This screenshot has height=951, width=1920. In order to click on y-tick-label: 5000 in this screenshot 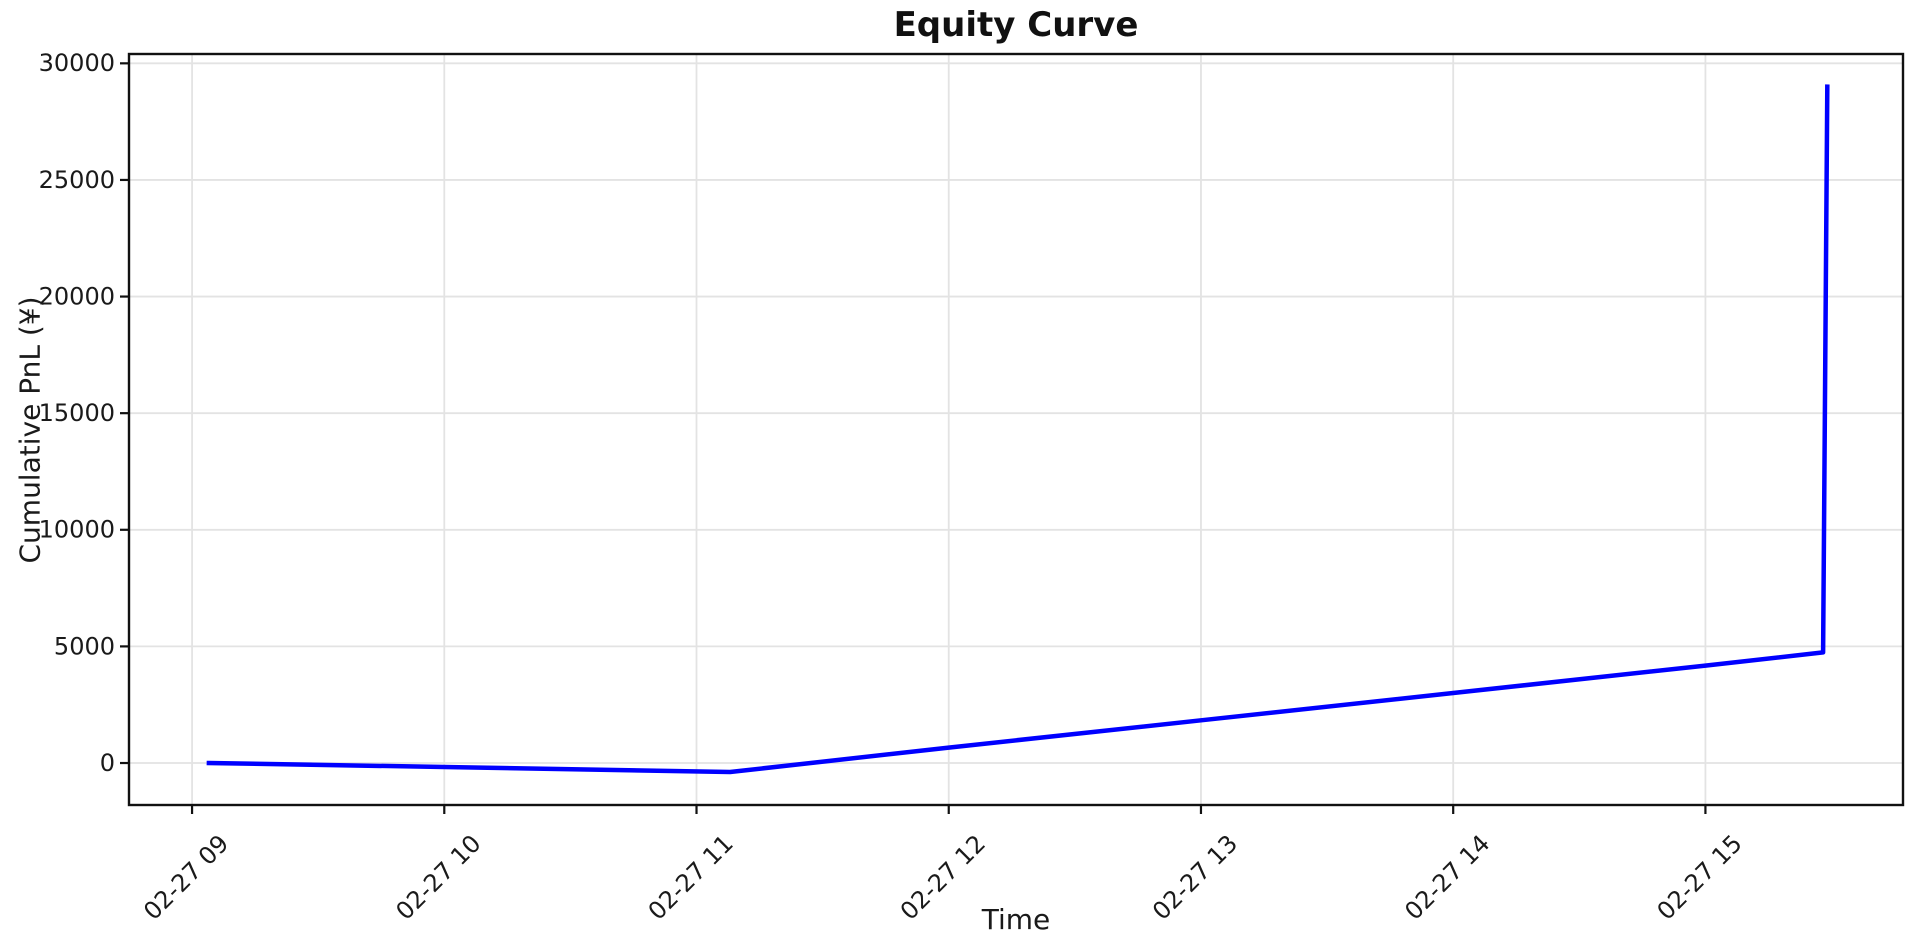, I will do `click(84, 646)`.